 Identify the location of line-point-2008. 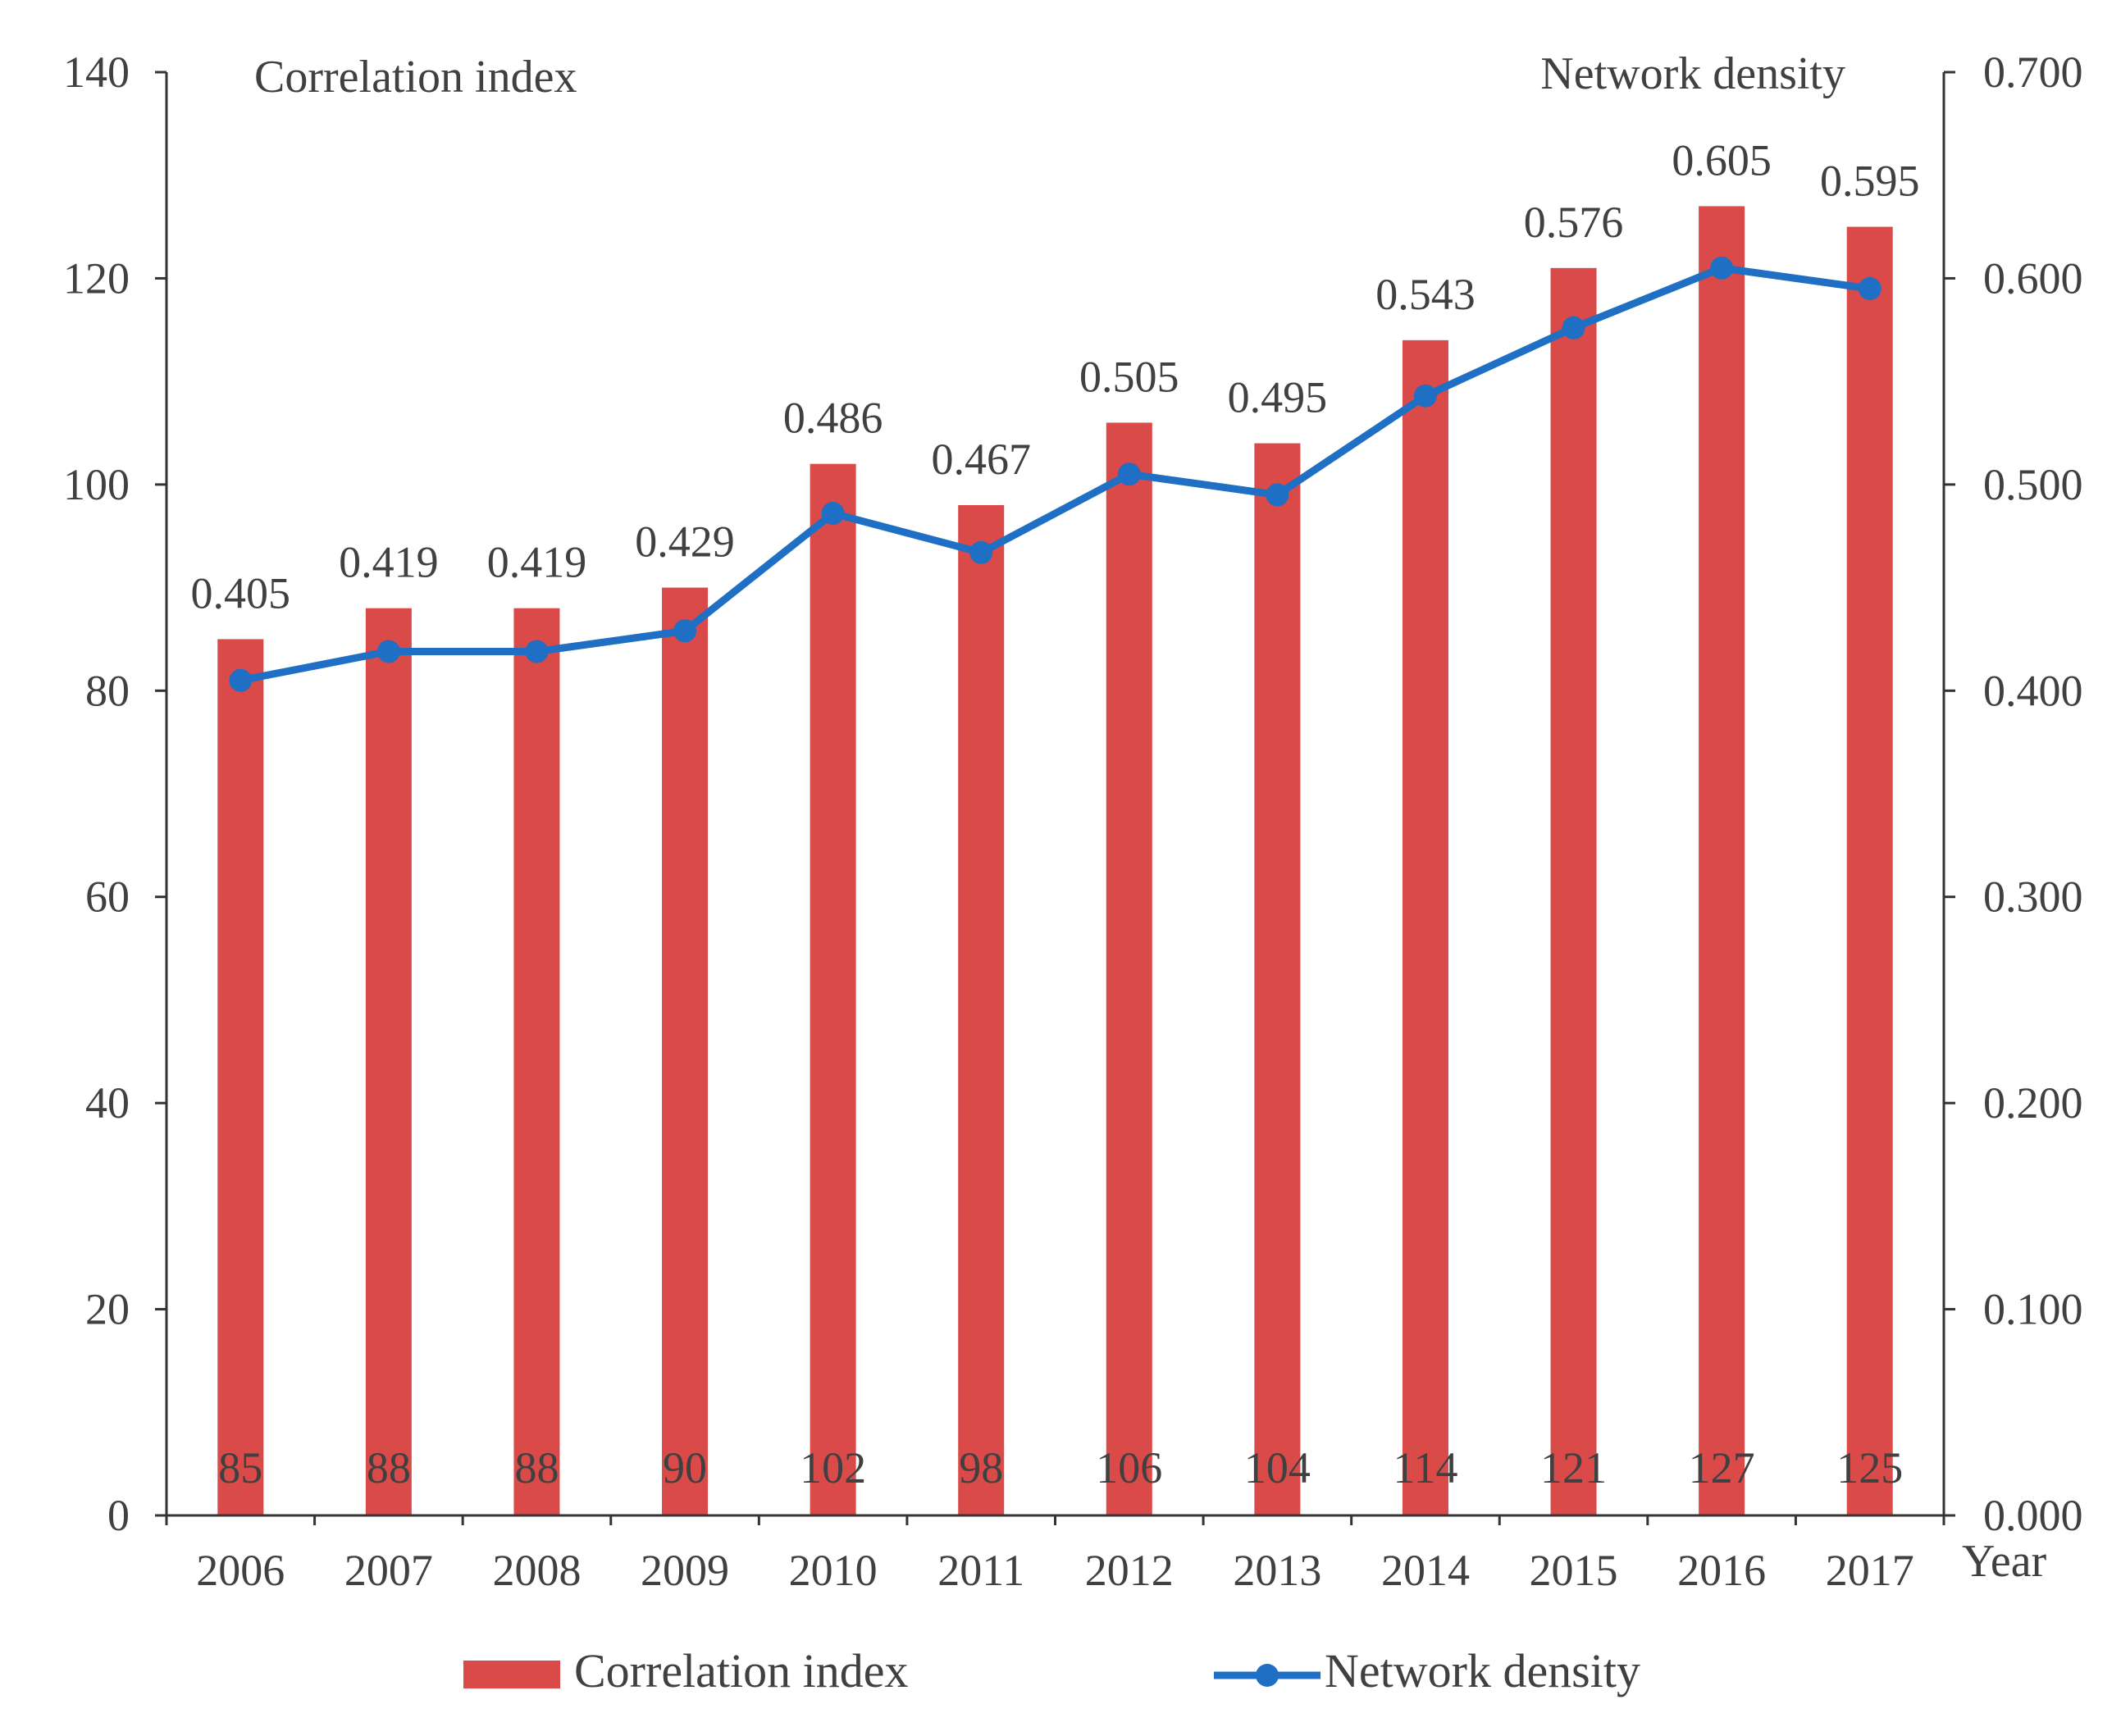
(537, 651).